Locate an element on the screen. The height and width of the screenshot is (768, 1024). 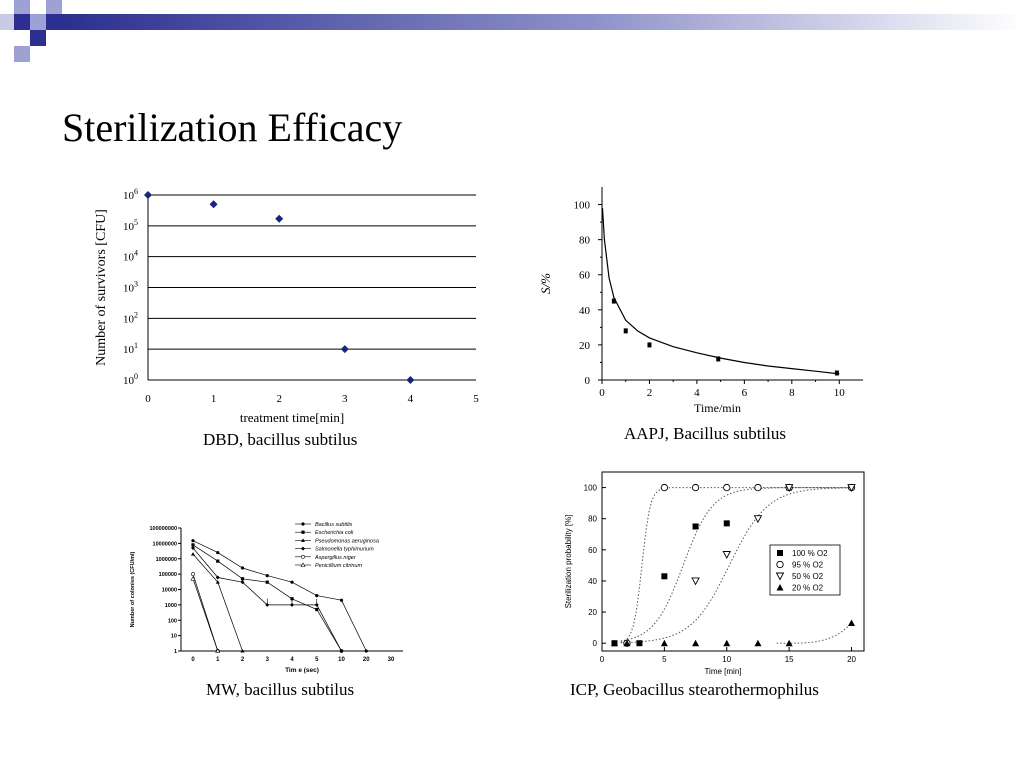
icp-legend-entry: 95 % O2 is located at coordinates (808, 565).